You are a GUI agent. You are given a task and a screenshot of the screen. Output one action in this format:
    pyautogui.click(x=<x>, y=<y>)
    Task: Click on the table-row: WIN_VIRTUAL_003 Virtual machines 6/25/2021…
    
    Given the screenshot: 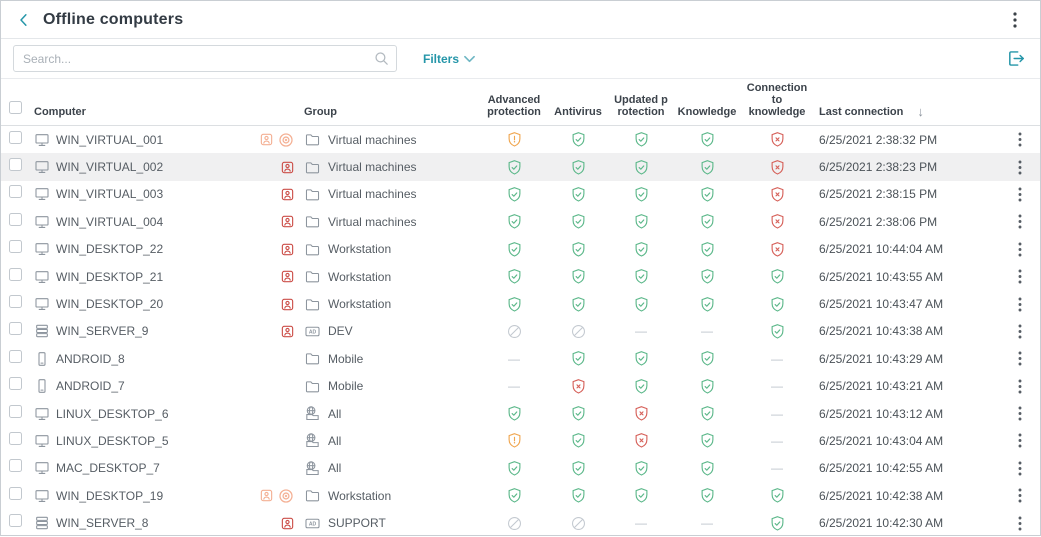 What is the action you would take?
    pyautogui.click(x=520, y=194)
    